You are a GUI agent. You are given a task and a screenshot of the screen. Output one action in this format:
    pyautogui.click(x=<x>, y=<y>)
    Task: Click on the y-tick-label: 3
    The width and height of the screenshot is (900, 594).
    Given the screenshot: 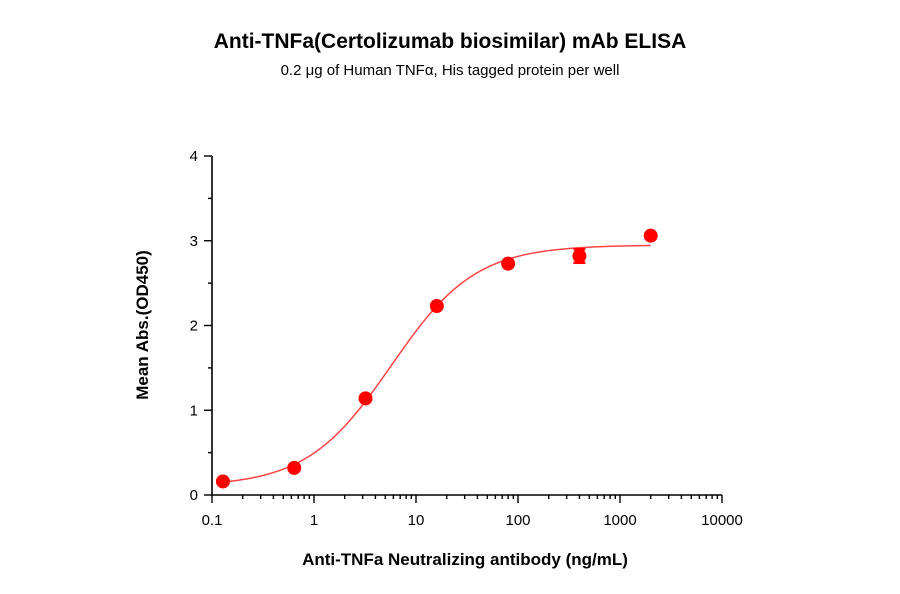 What is the action you would take?
    pyautogui.click(x=194, y=241)
    